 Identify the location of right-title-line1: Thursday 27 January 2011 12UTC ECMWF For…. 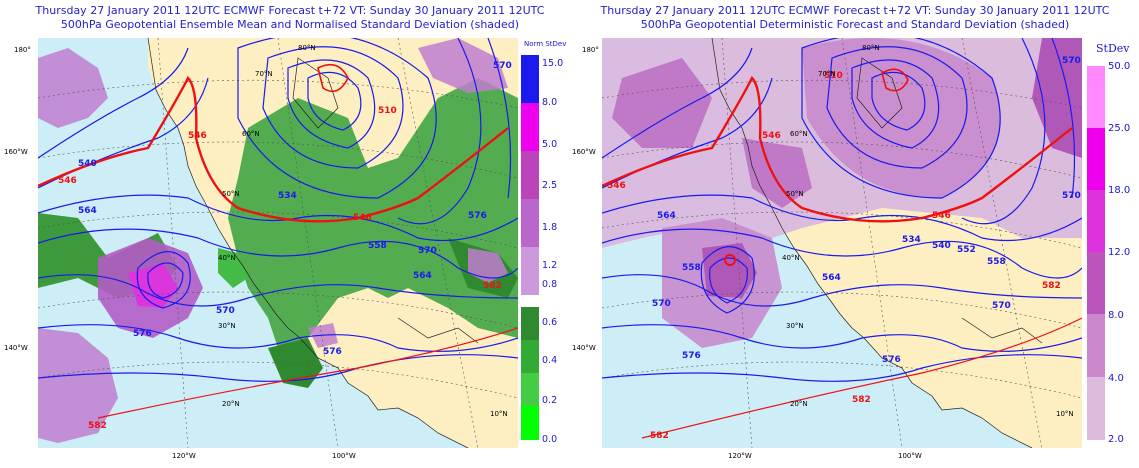
(855, 10).